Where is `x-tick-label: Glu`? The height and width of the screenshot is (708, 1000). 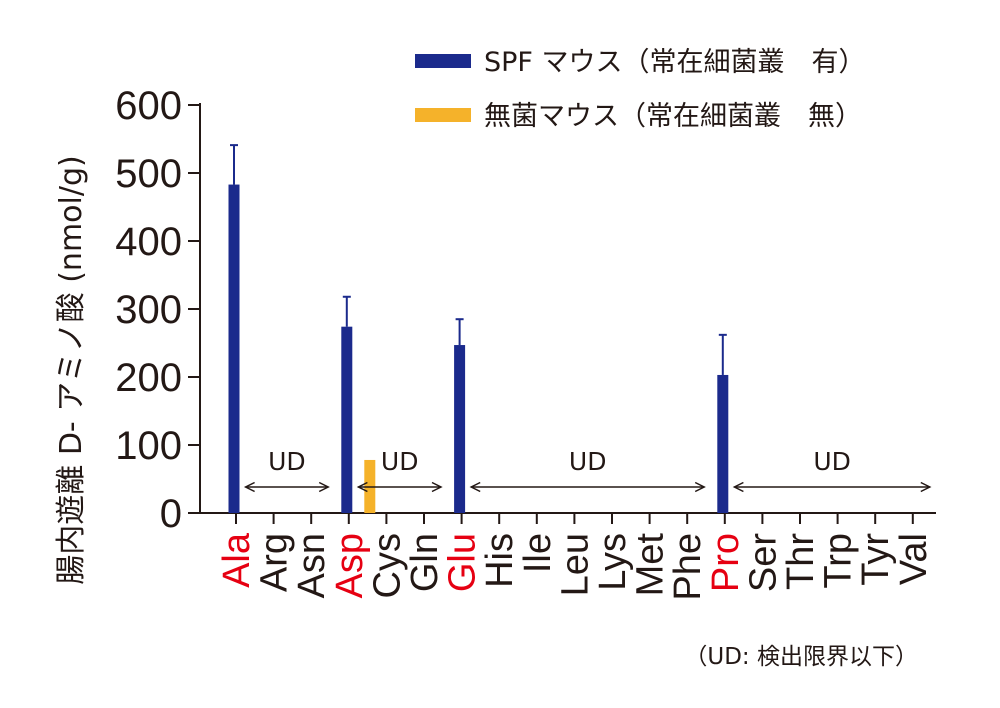 x-tick-label: Glu is located at coordinates (463, 562).